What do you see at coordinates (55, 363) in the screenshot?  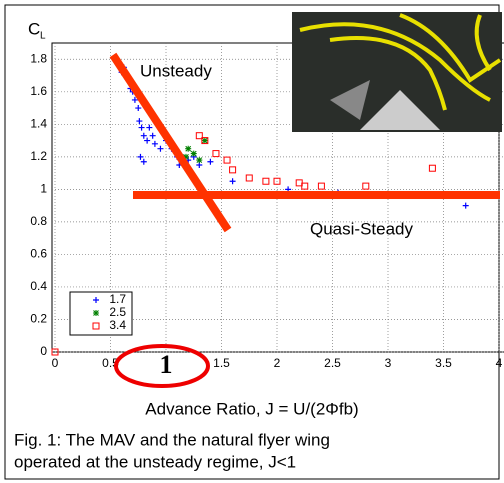 I see `x-tick-label: 0` at bounding box center [55, 363].